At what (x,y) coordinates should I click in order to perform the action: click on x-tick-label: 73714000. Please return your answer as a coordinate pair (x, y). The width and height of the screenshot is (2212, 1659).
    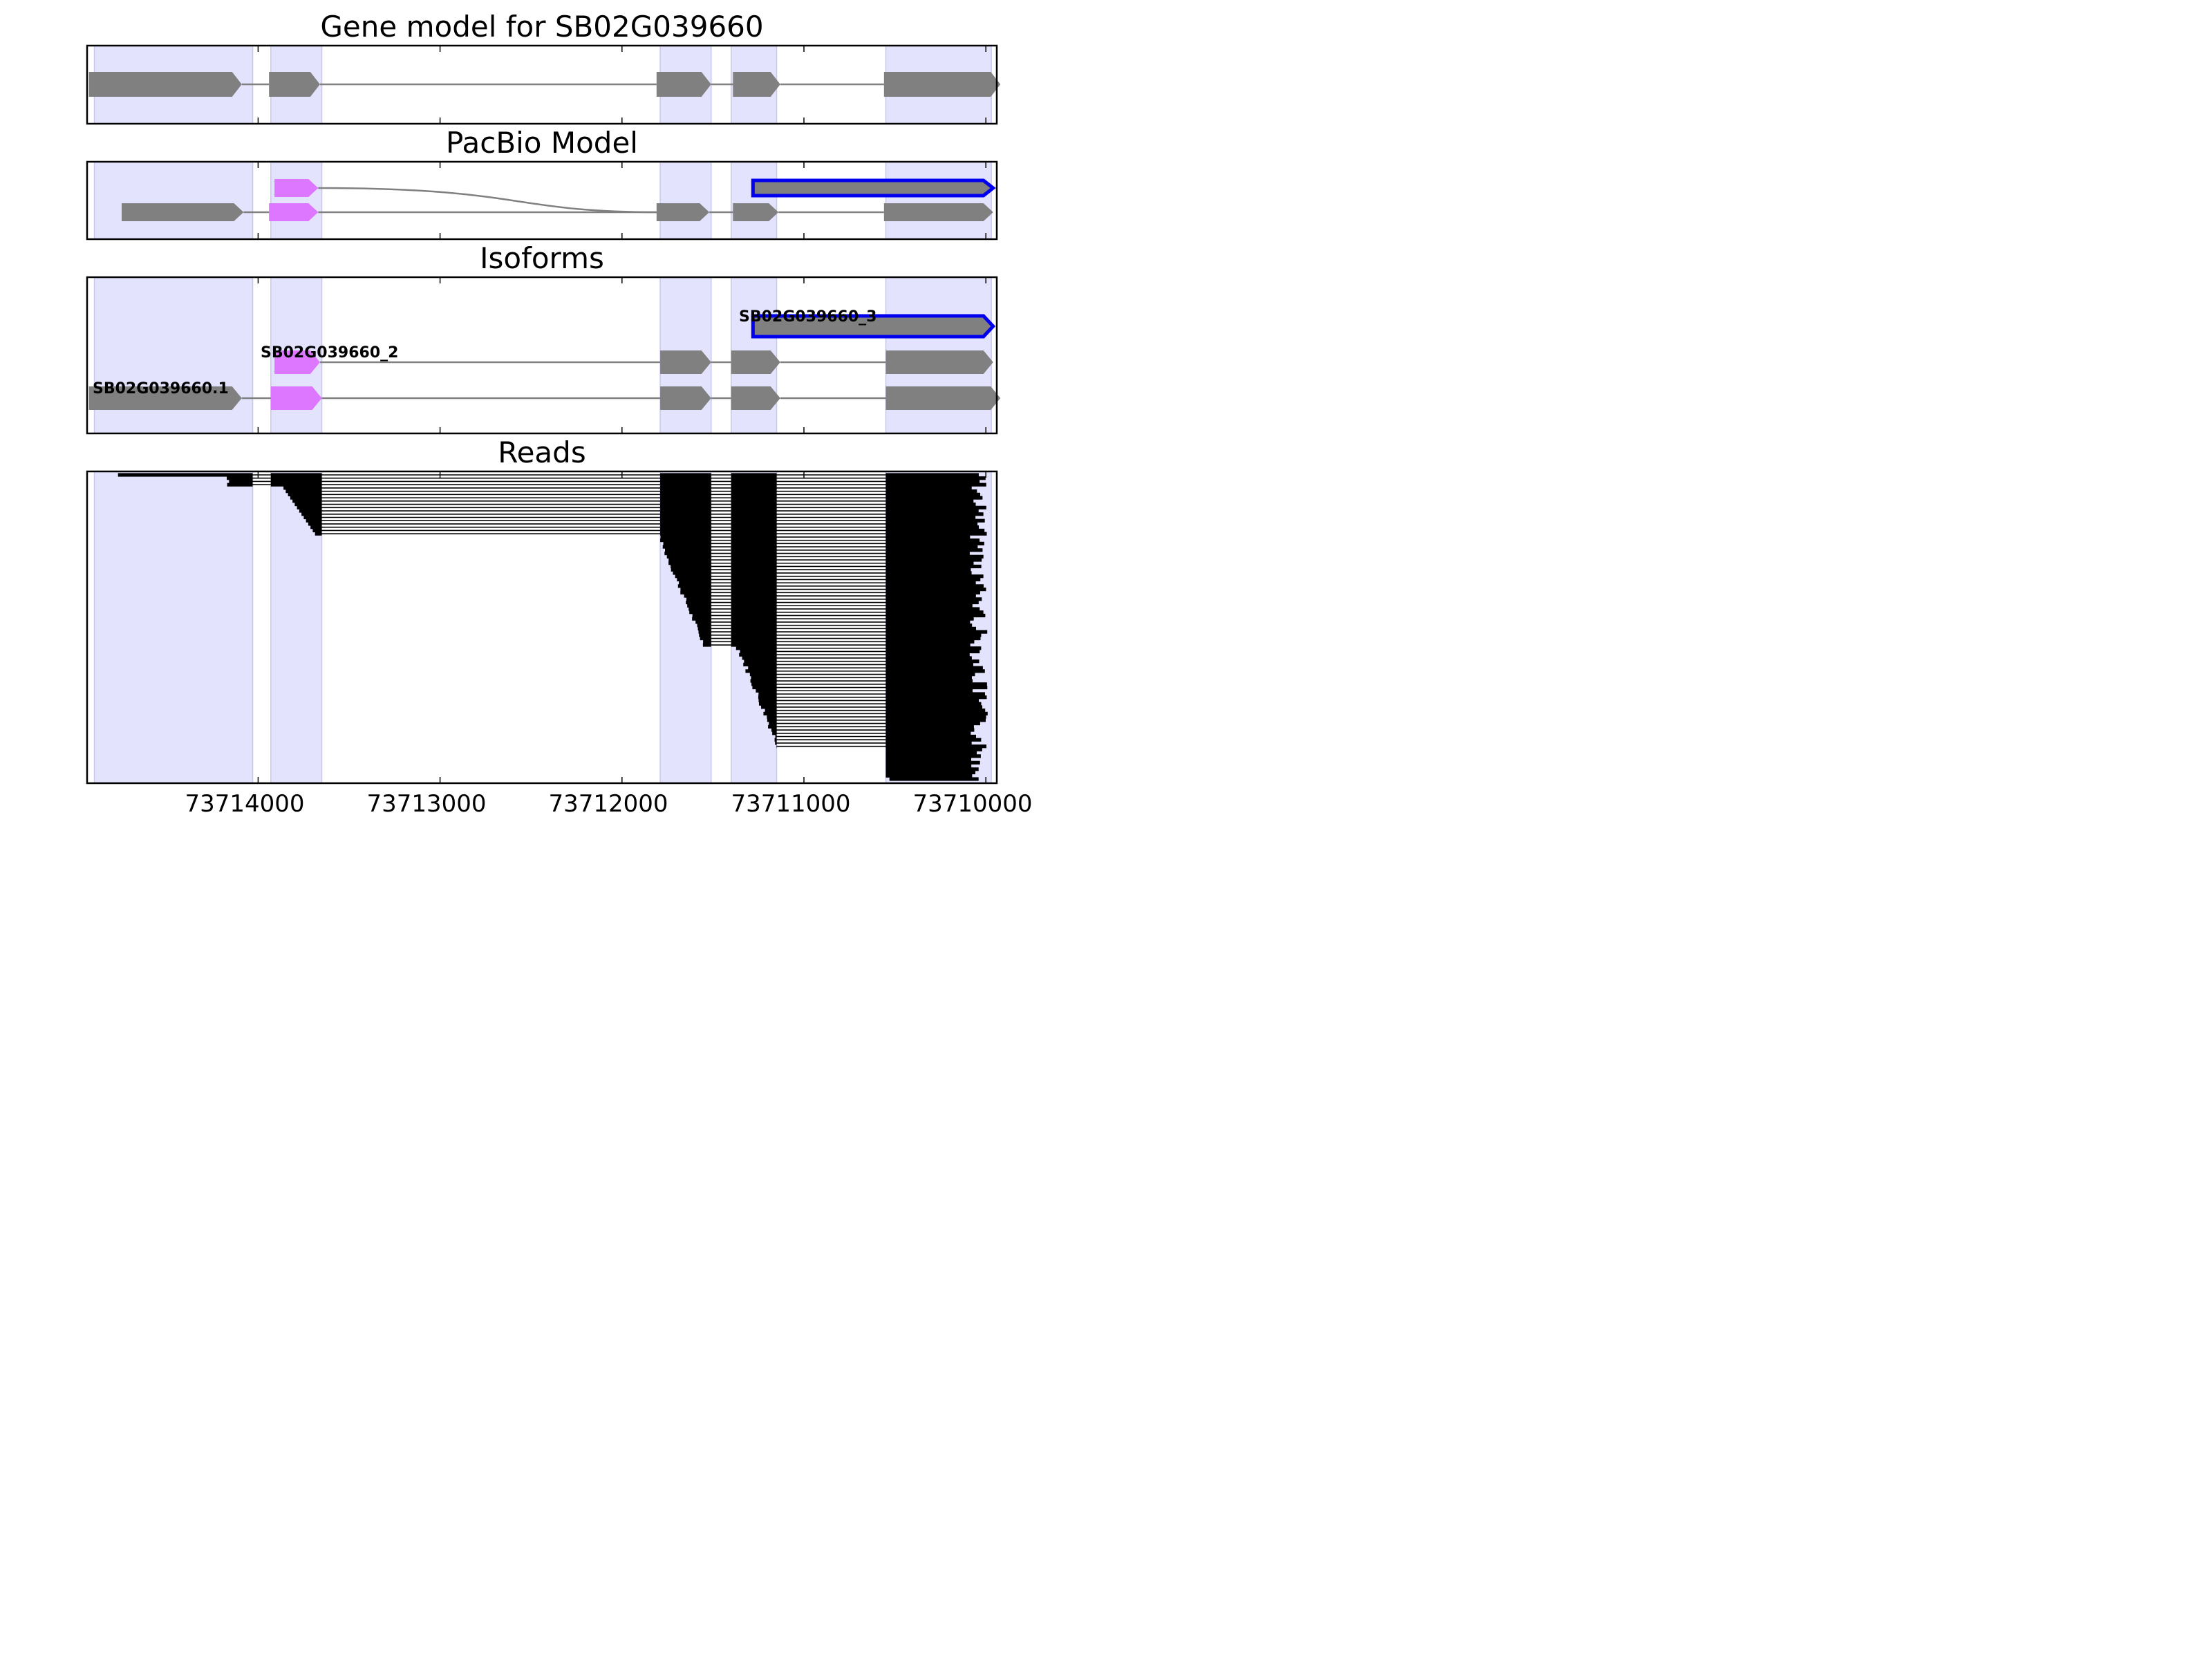
    Looking at the image, I should click on (245, 804).